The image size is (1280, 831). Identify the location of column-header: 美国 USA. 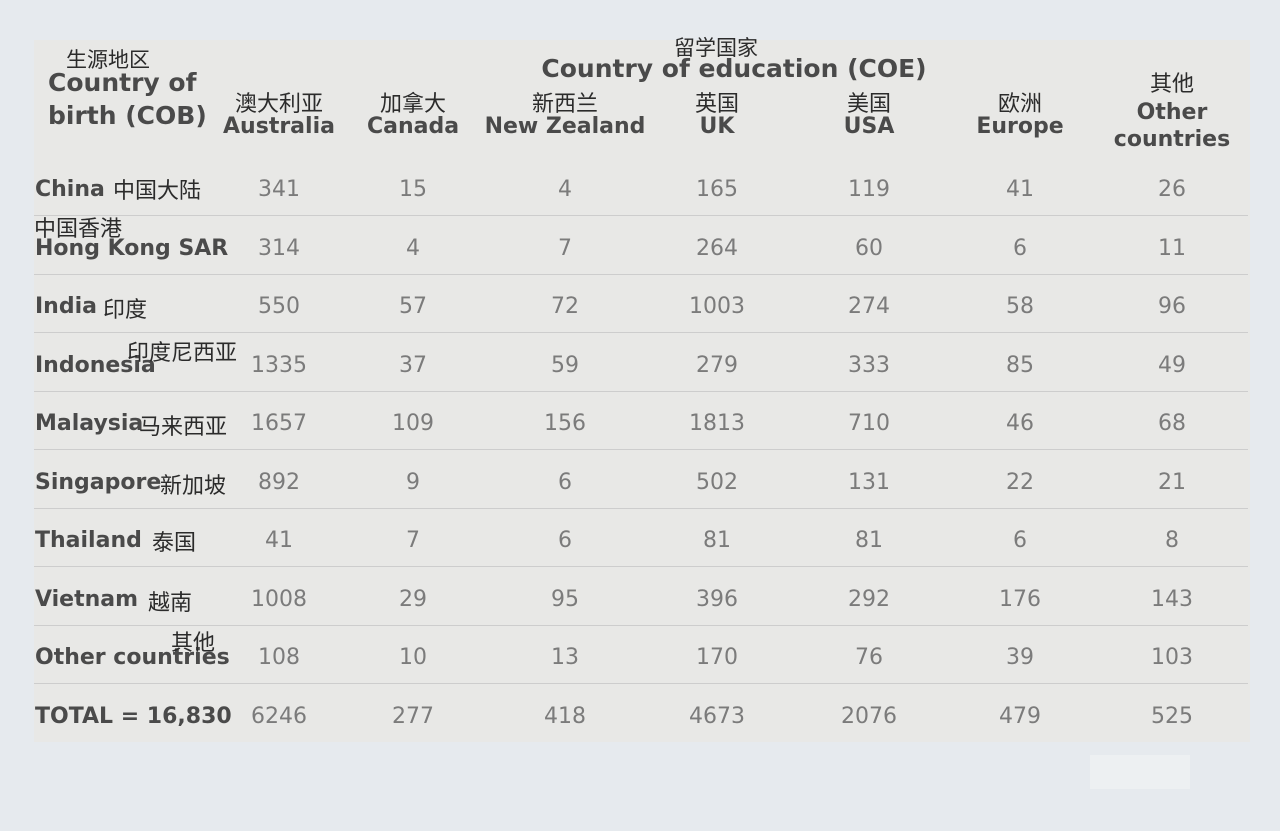
(869, 116).